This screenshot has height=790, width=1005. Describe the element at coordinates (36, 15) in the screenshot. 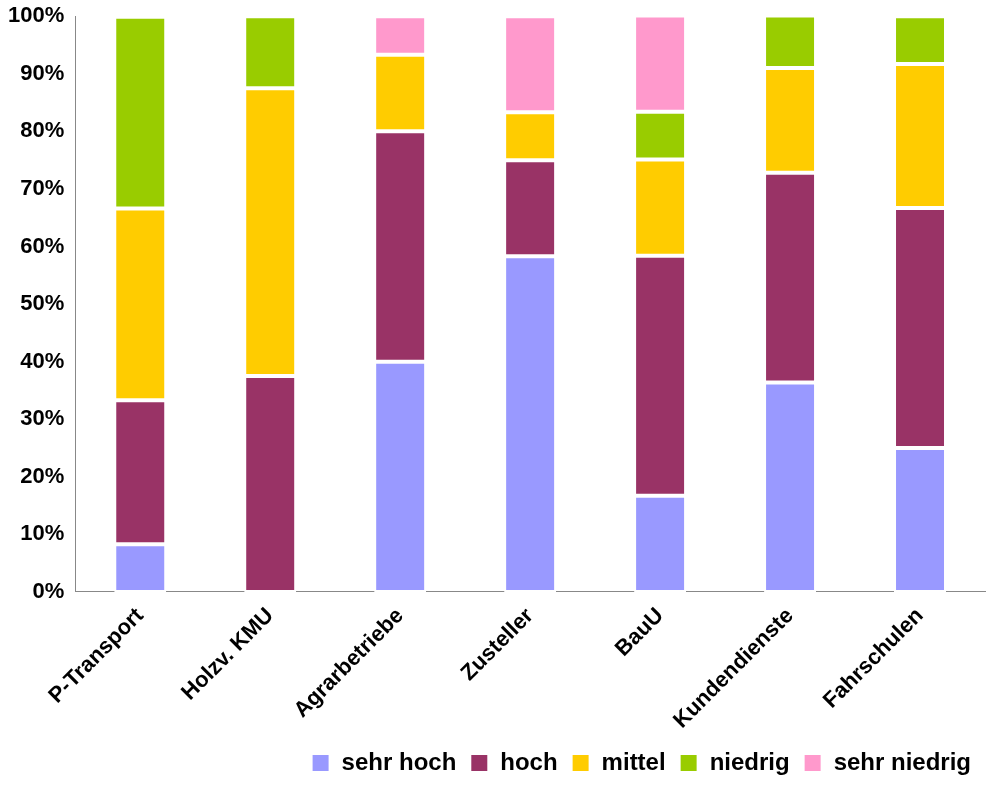

I see `y-tick-label: 100%` at that location.